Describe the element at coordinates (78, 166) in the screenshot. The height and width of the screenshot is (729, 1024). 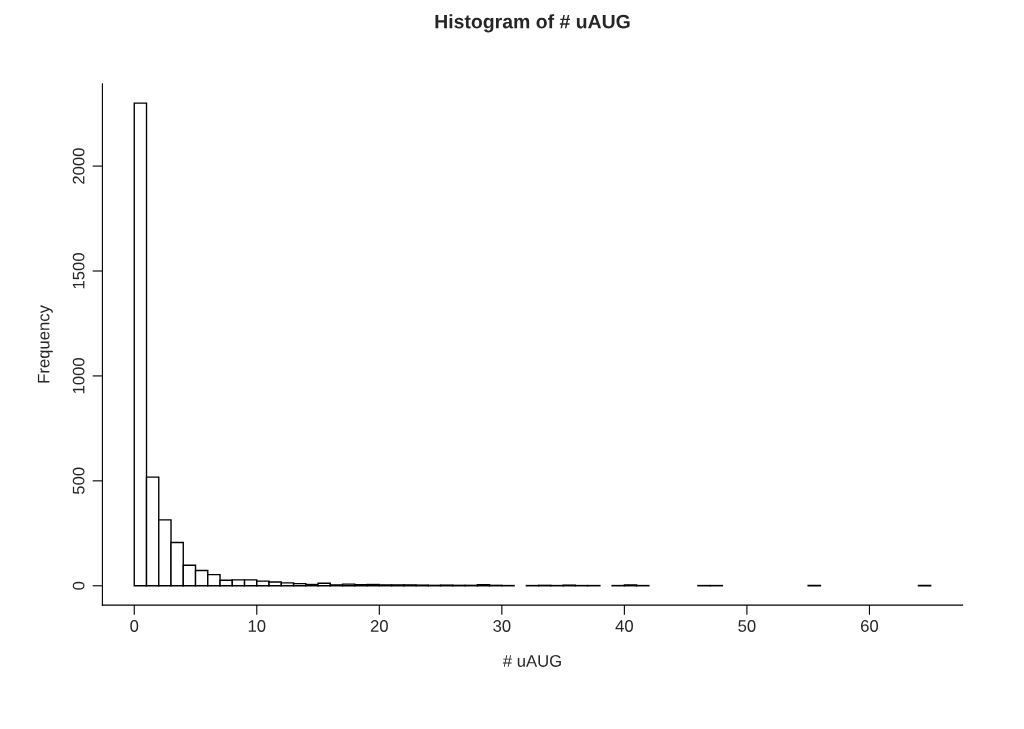
I see `y-tick-label: 2000` at that location.